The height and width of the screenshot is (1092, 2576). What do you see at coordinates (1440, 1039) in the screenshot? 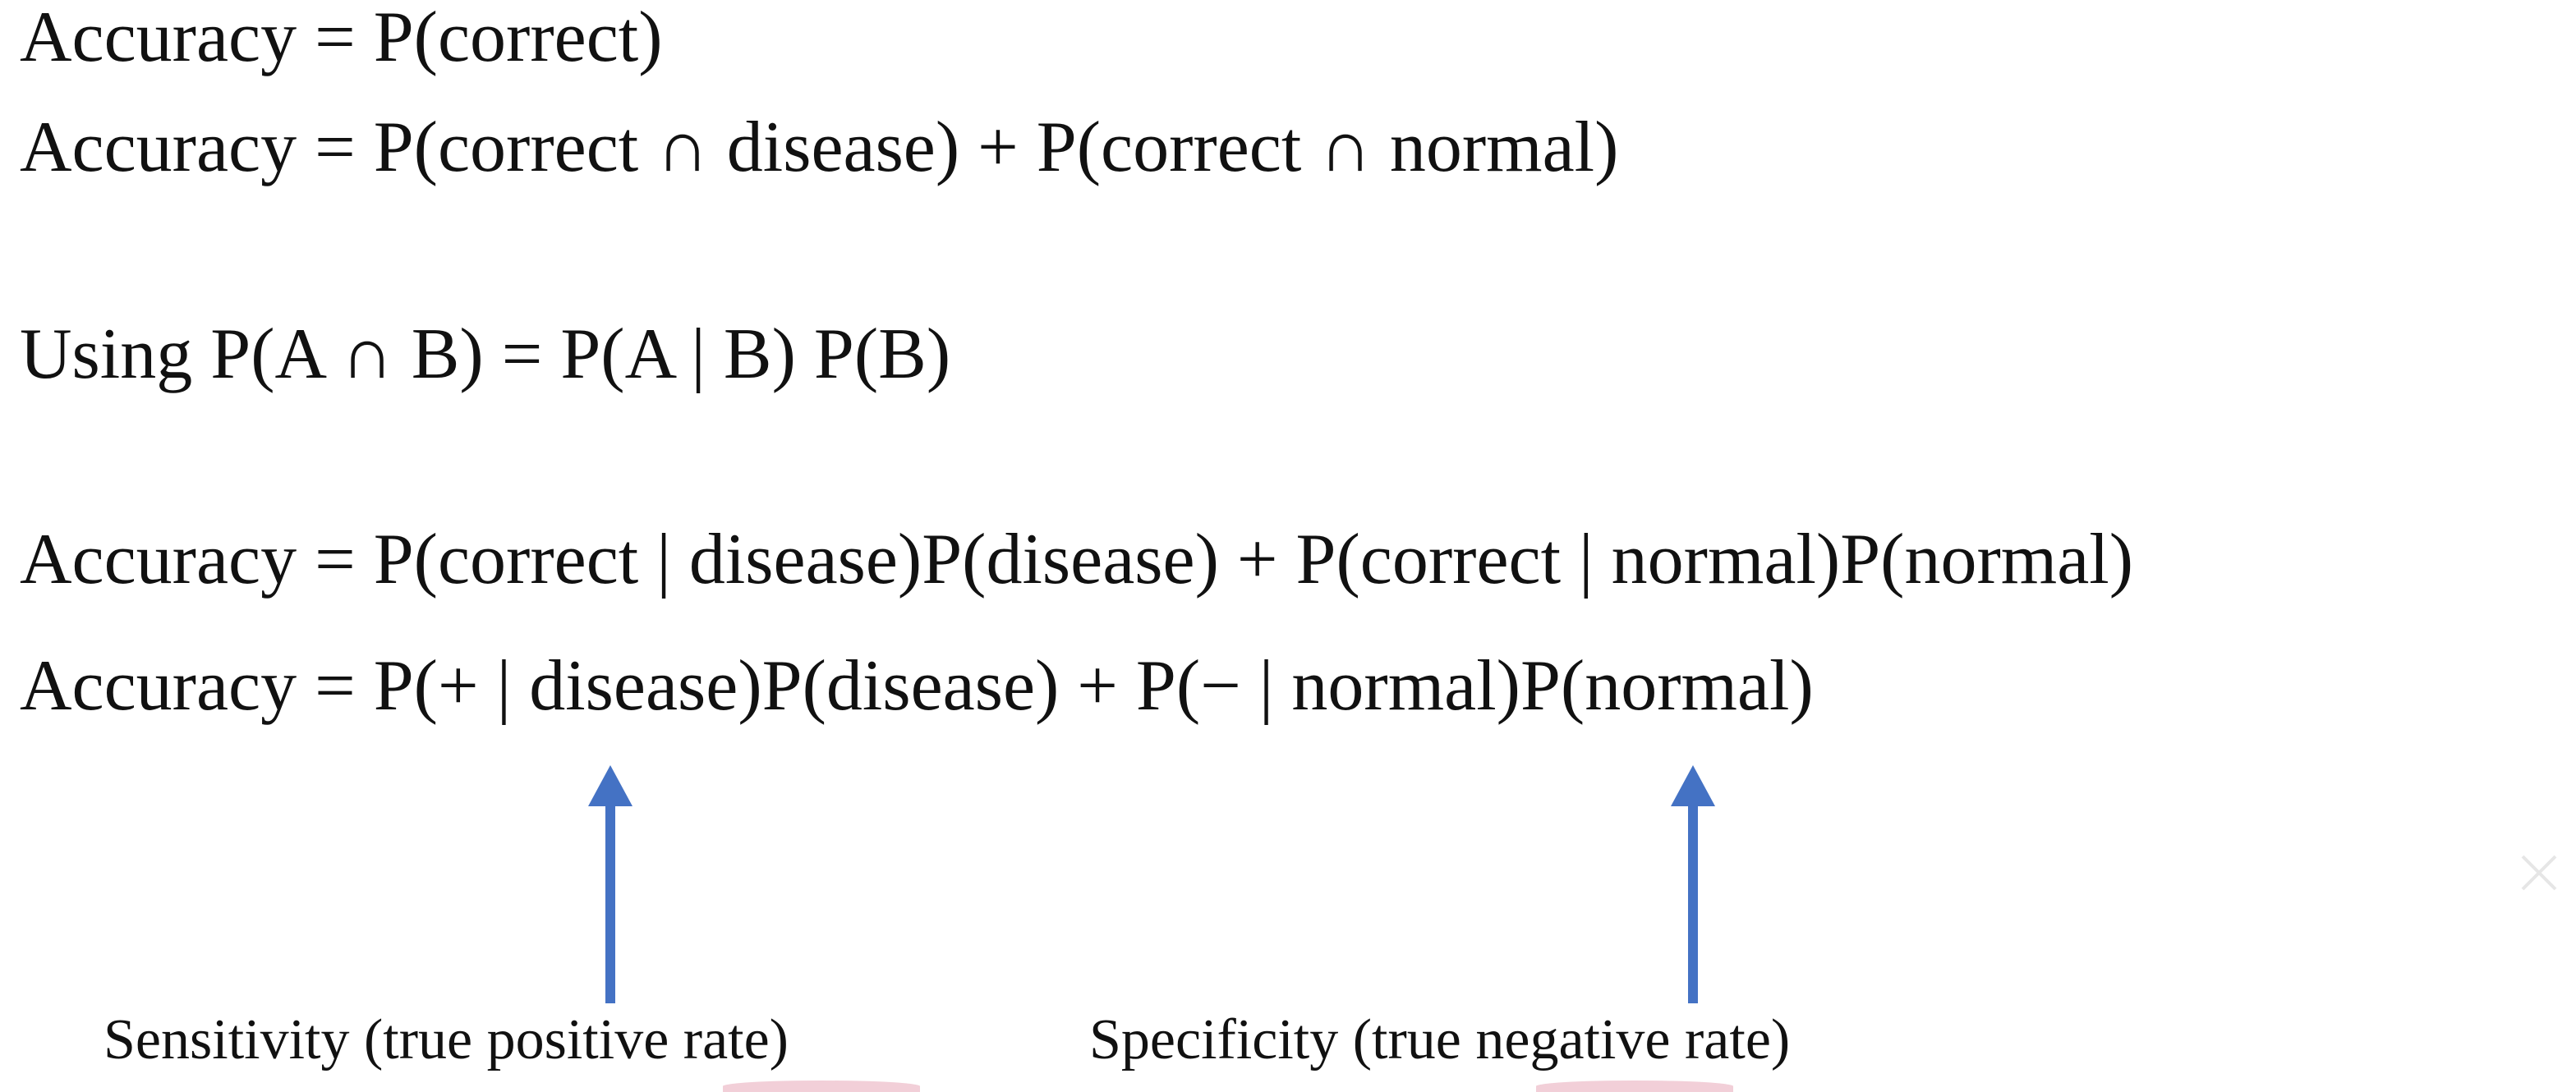
I see `specificity-label: Specificity (true negative rate)` at bounding box center [1440, 1039].